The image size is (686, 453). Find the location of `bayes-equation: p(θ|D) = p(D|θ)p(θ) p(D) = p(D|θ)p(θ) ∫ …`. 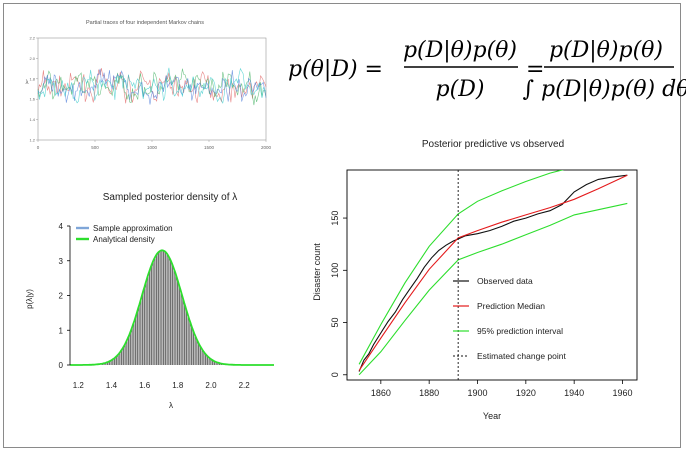

bayes-equation: p(θ|D) = p(D|θ)p(θ) p(D) = p(D|θ)p(θ) ∫ … is located at coordinates (487, 70).